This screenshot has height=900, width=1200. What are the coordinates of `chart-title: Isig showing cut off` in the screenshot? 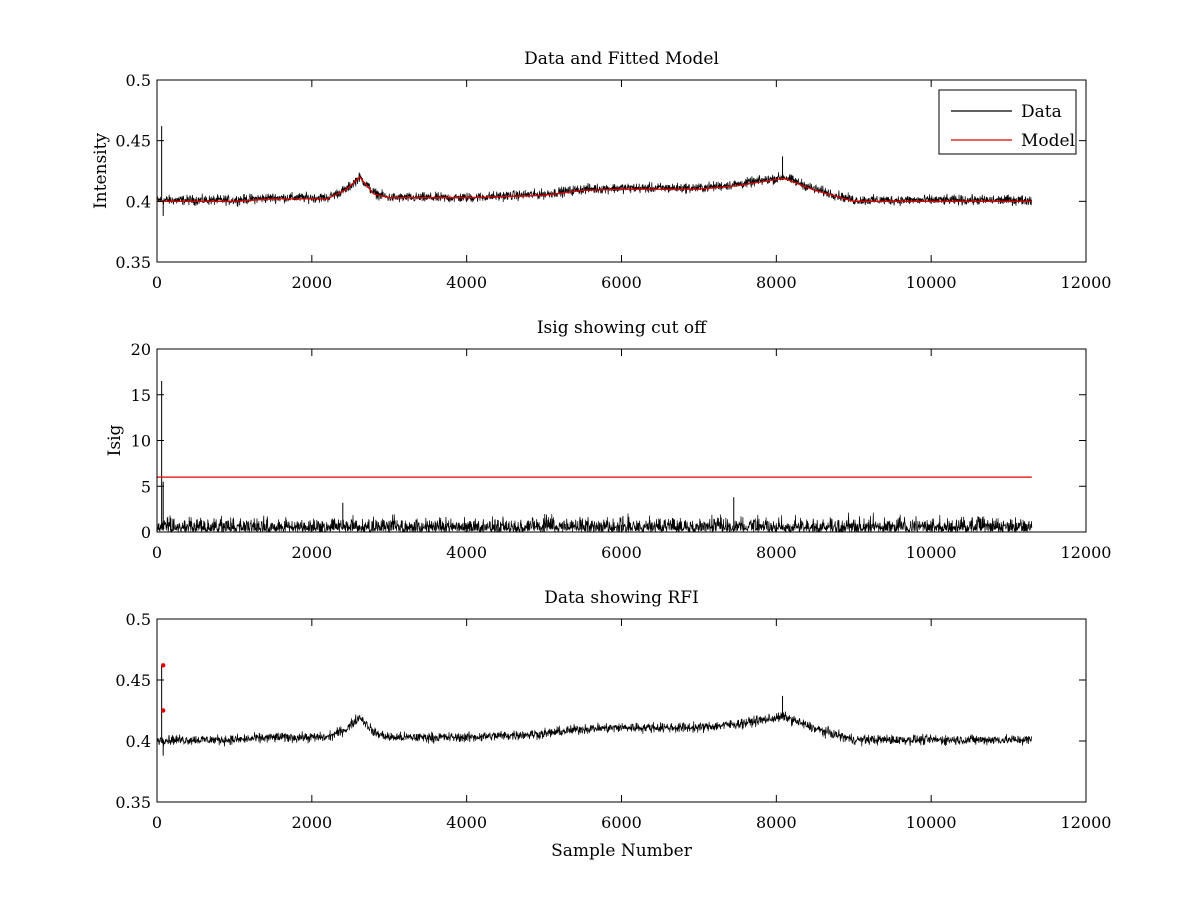 It's located at (622, 328).